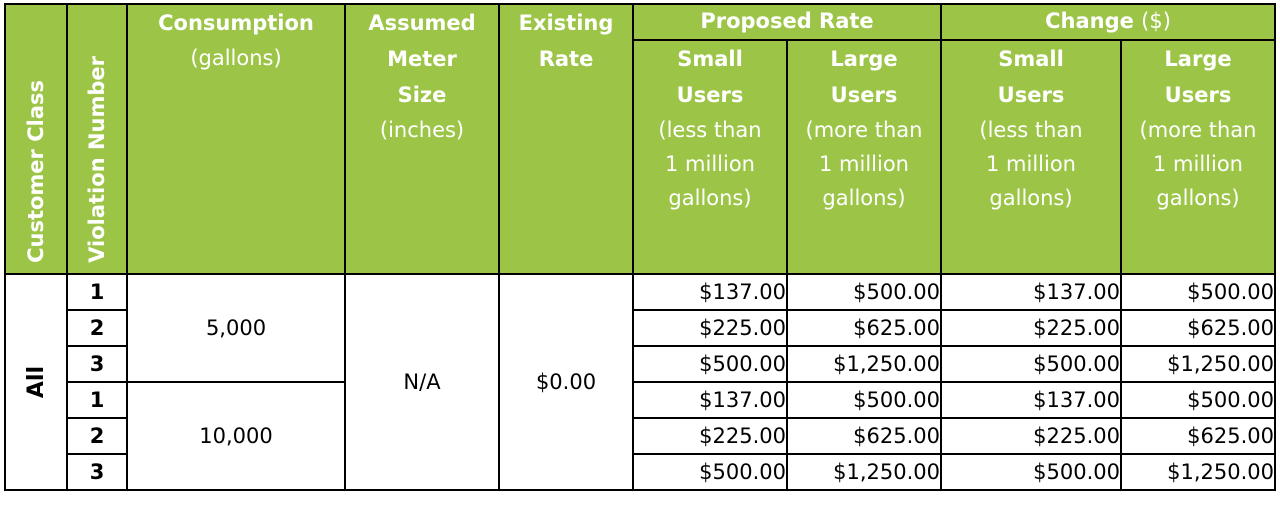  Describe the element at coordinates (236, 23) in the screenshot. I see `consumption-label: Consumption` at that location.